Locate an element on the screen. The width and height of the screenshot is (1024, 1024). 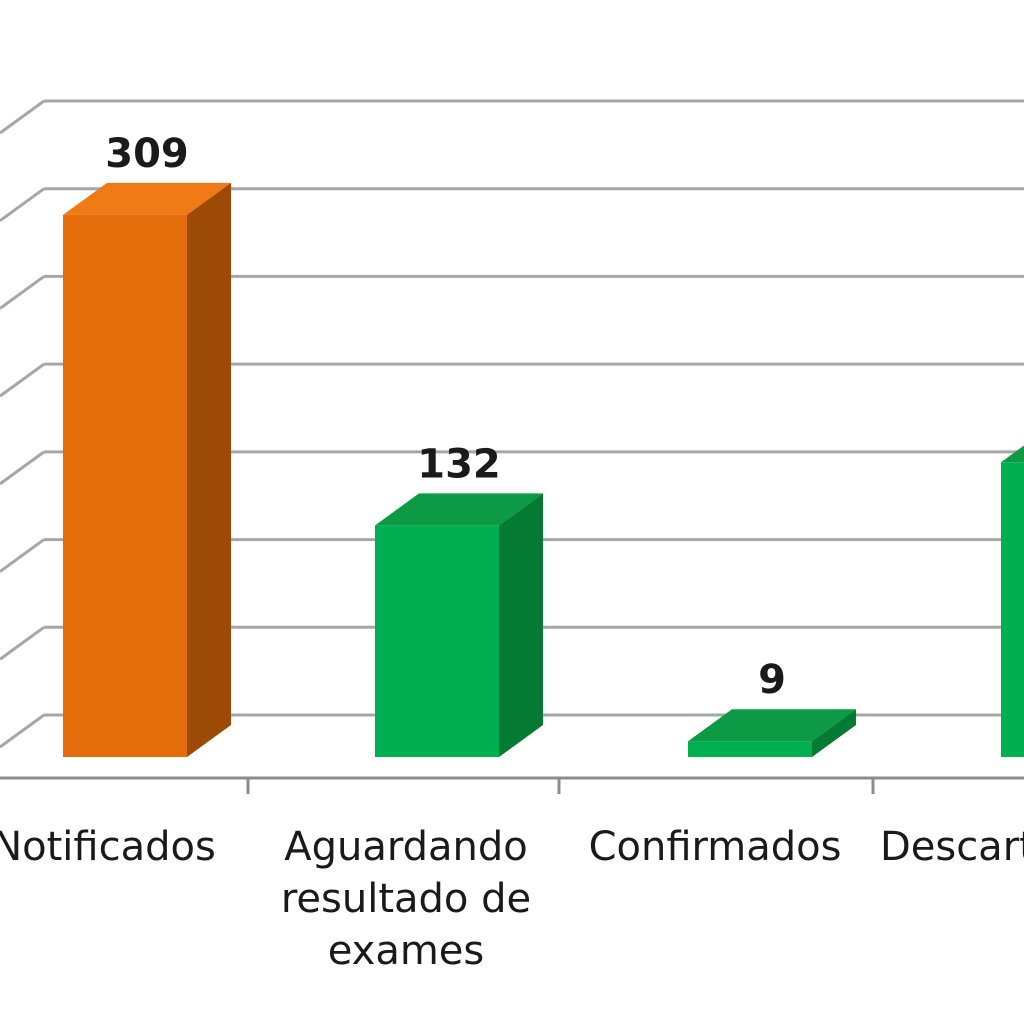
category-label: Aguardando resultado de exames is located at coordinates (406, 899).